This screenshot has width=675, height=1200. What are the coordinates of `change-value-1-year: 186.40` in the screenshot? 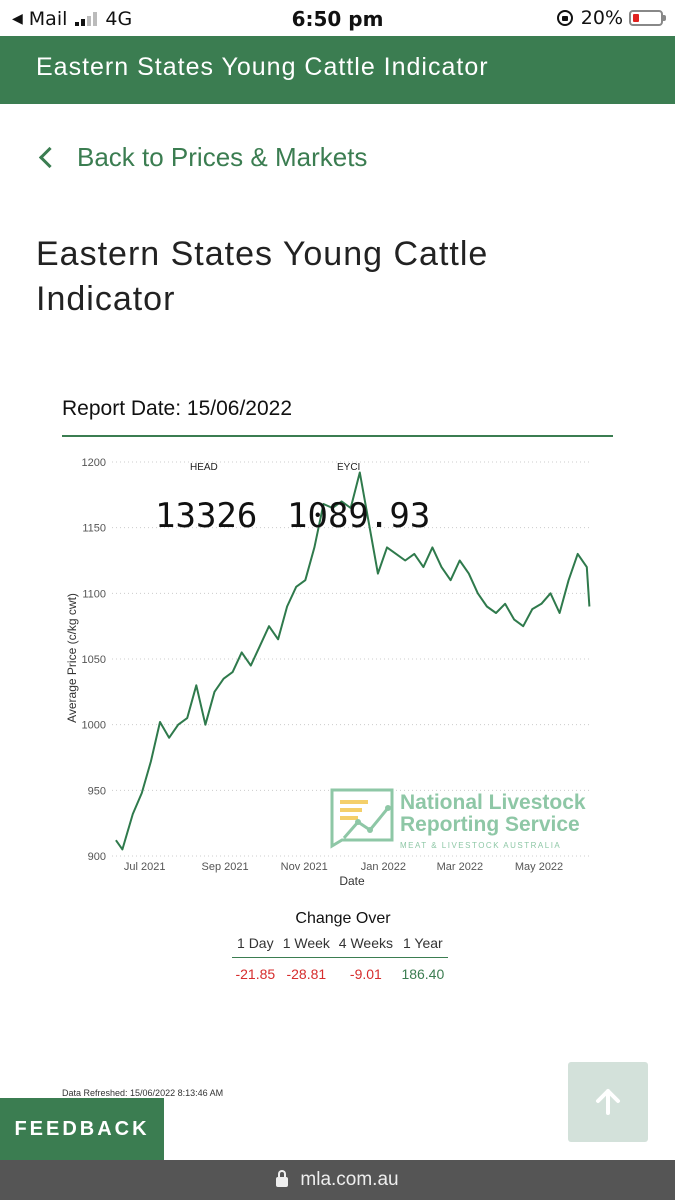 It's located at (423, 974).